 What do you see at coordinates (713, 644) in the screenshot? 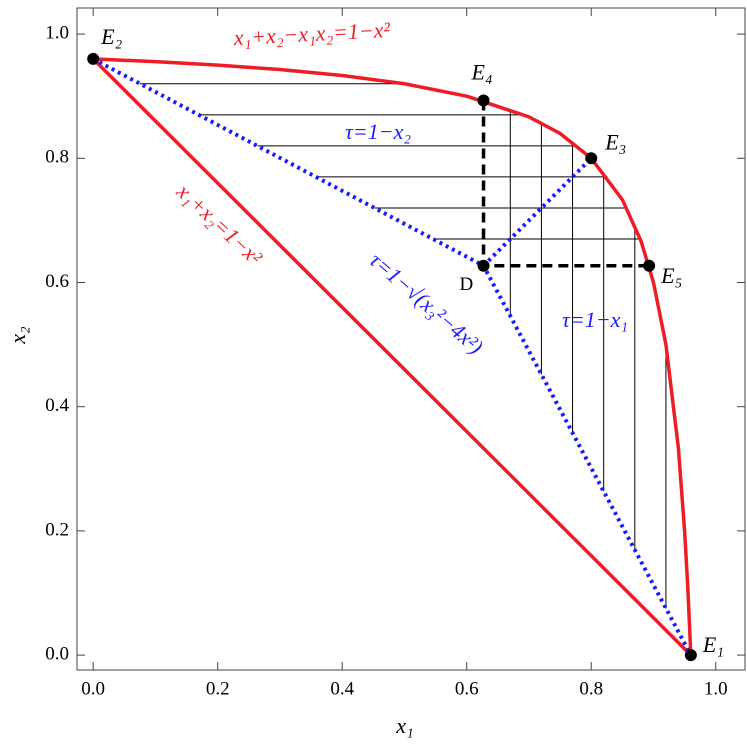
I see `point-label: E₁` at bounding box center [713, 644].